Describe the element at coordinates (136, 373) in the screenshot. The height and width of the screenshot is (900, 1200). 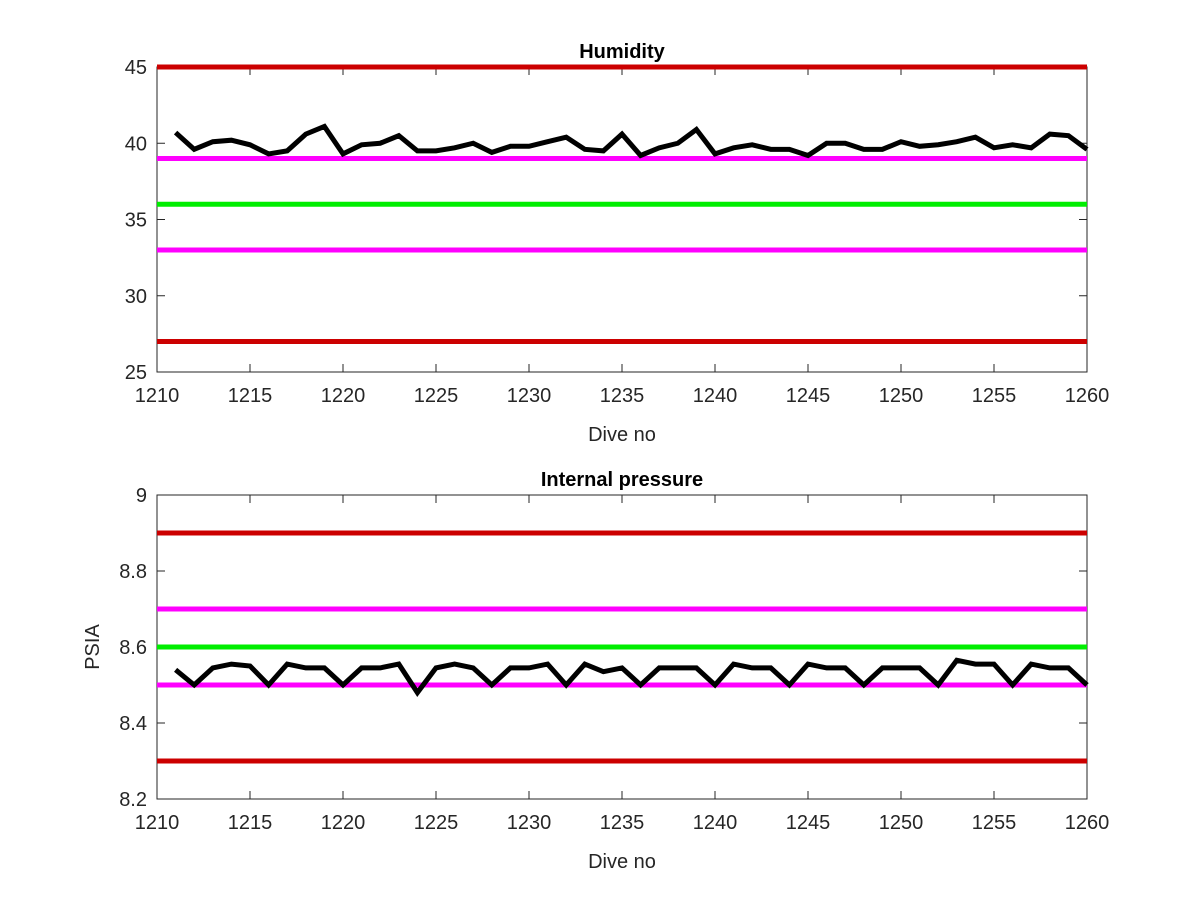
I see `y-tick-label: 25` at that location.